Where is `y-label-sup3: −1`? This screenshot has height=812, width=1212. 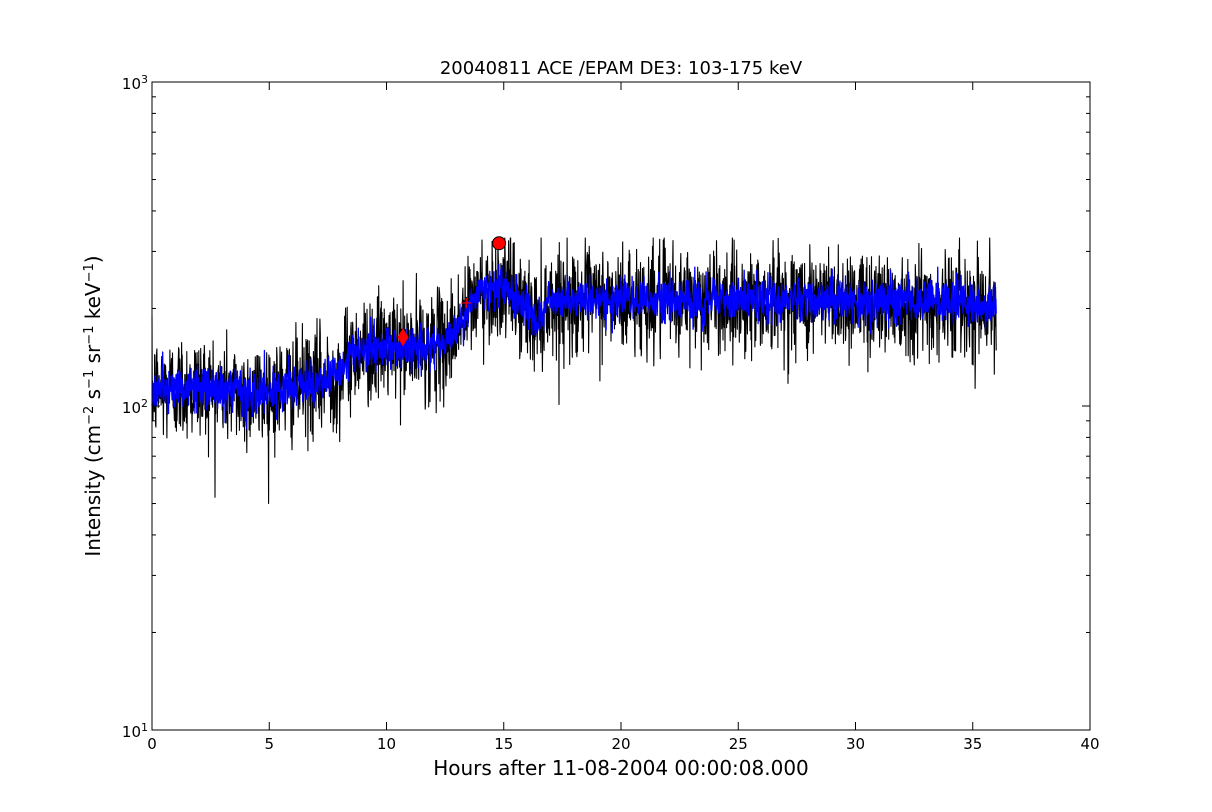
y-label-sup3: −1 is located at coordinates (89, 335).